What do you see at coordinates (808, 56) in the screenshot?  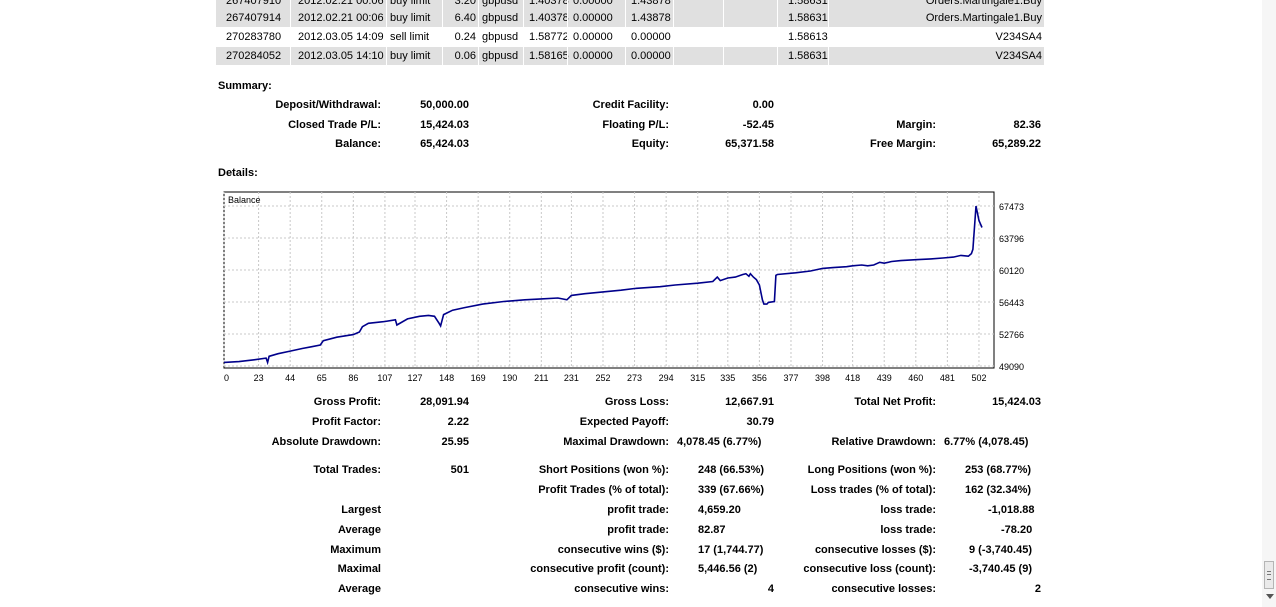 I see `order-close-price: 1.58631` at bounding box center [808, 56].